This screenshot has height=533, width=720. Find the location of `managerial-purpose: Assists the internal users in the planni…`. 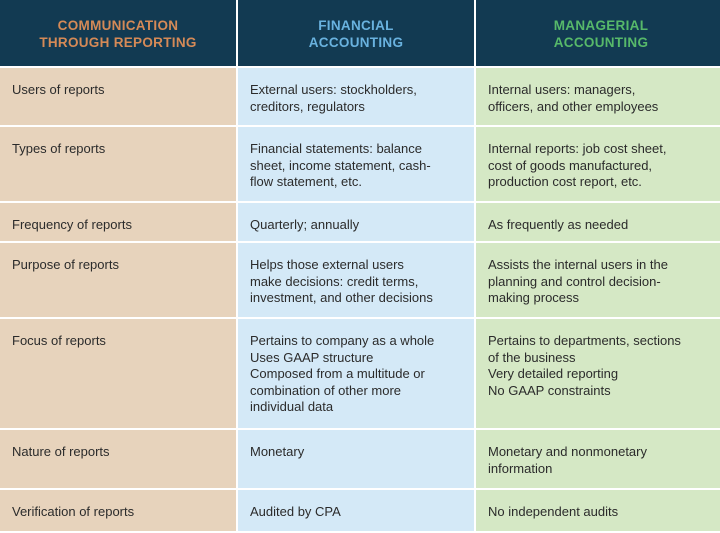

managerial-purpose: Assists the internal users in the planni… is located at coordinates (598, 281).